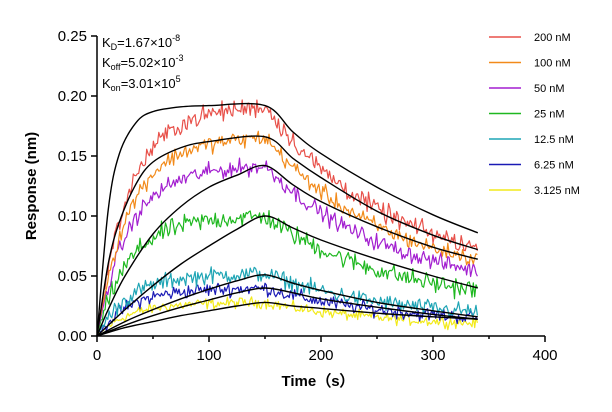 Image resolution: width=612 pixels, height=412 pixels. I want to click on legend-label: 100 nM, so click(552, 64).